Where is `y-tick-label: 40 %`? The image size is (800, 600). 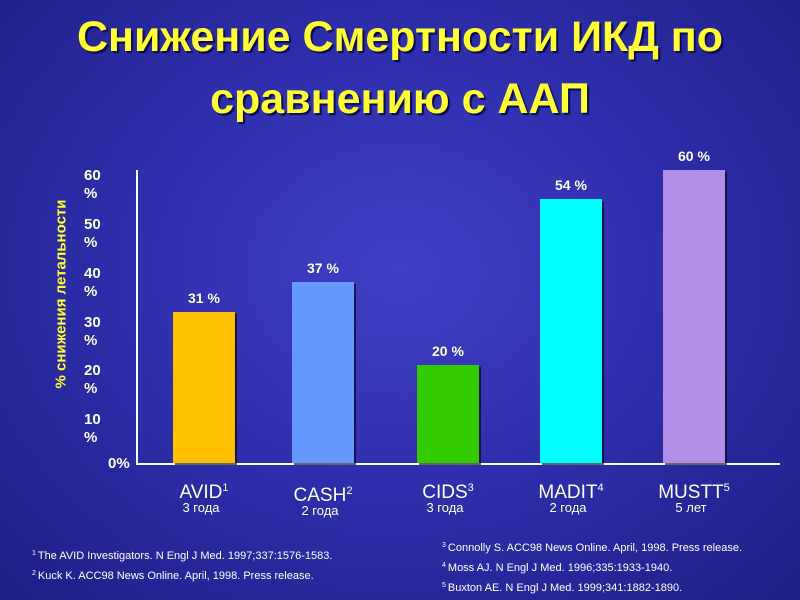 y-tick-label: 40 % is located at coordinates (92, 282).